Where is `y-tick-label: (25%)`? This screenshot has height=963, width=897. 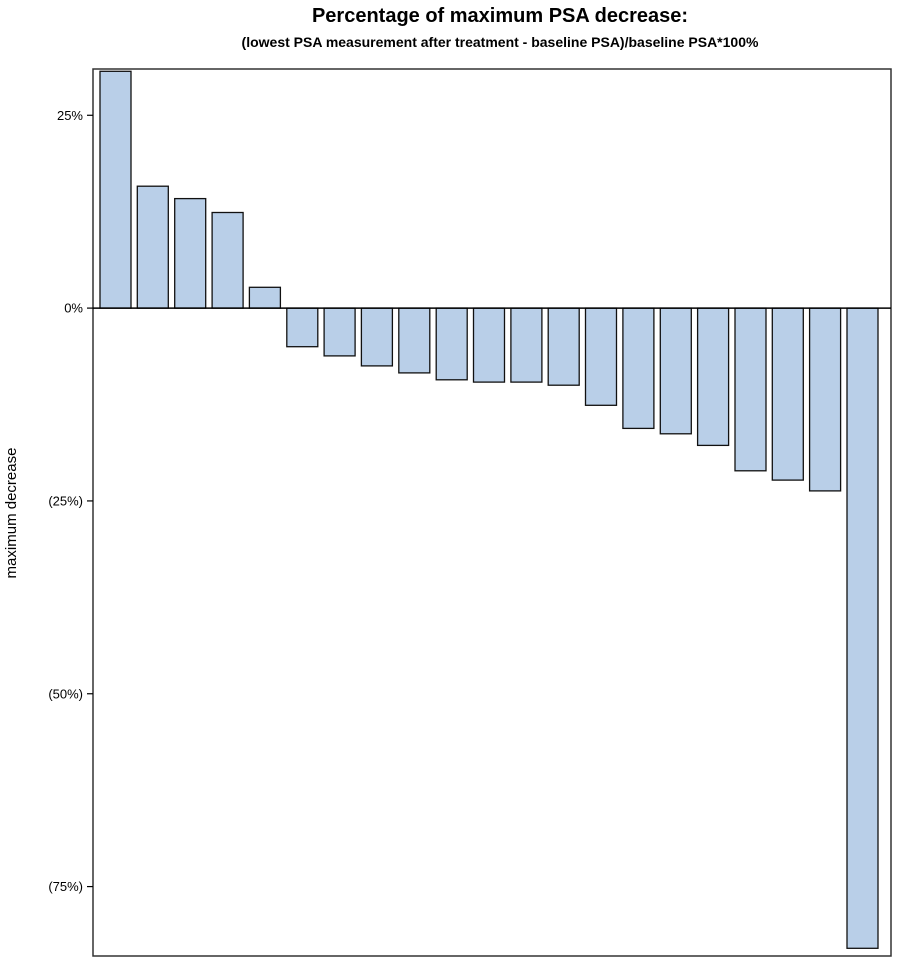 y-tick-label: (25%) is located at coordinates (65, 500).